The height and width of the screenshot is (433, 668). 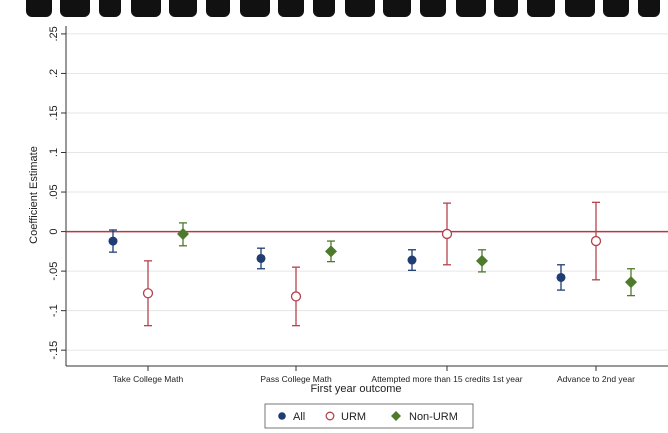 What do you see at coordinates (54, 33) in the screenshot?
I see `y-tick-label: .25` at bounding box center [54, 33].